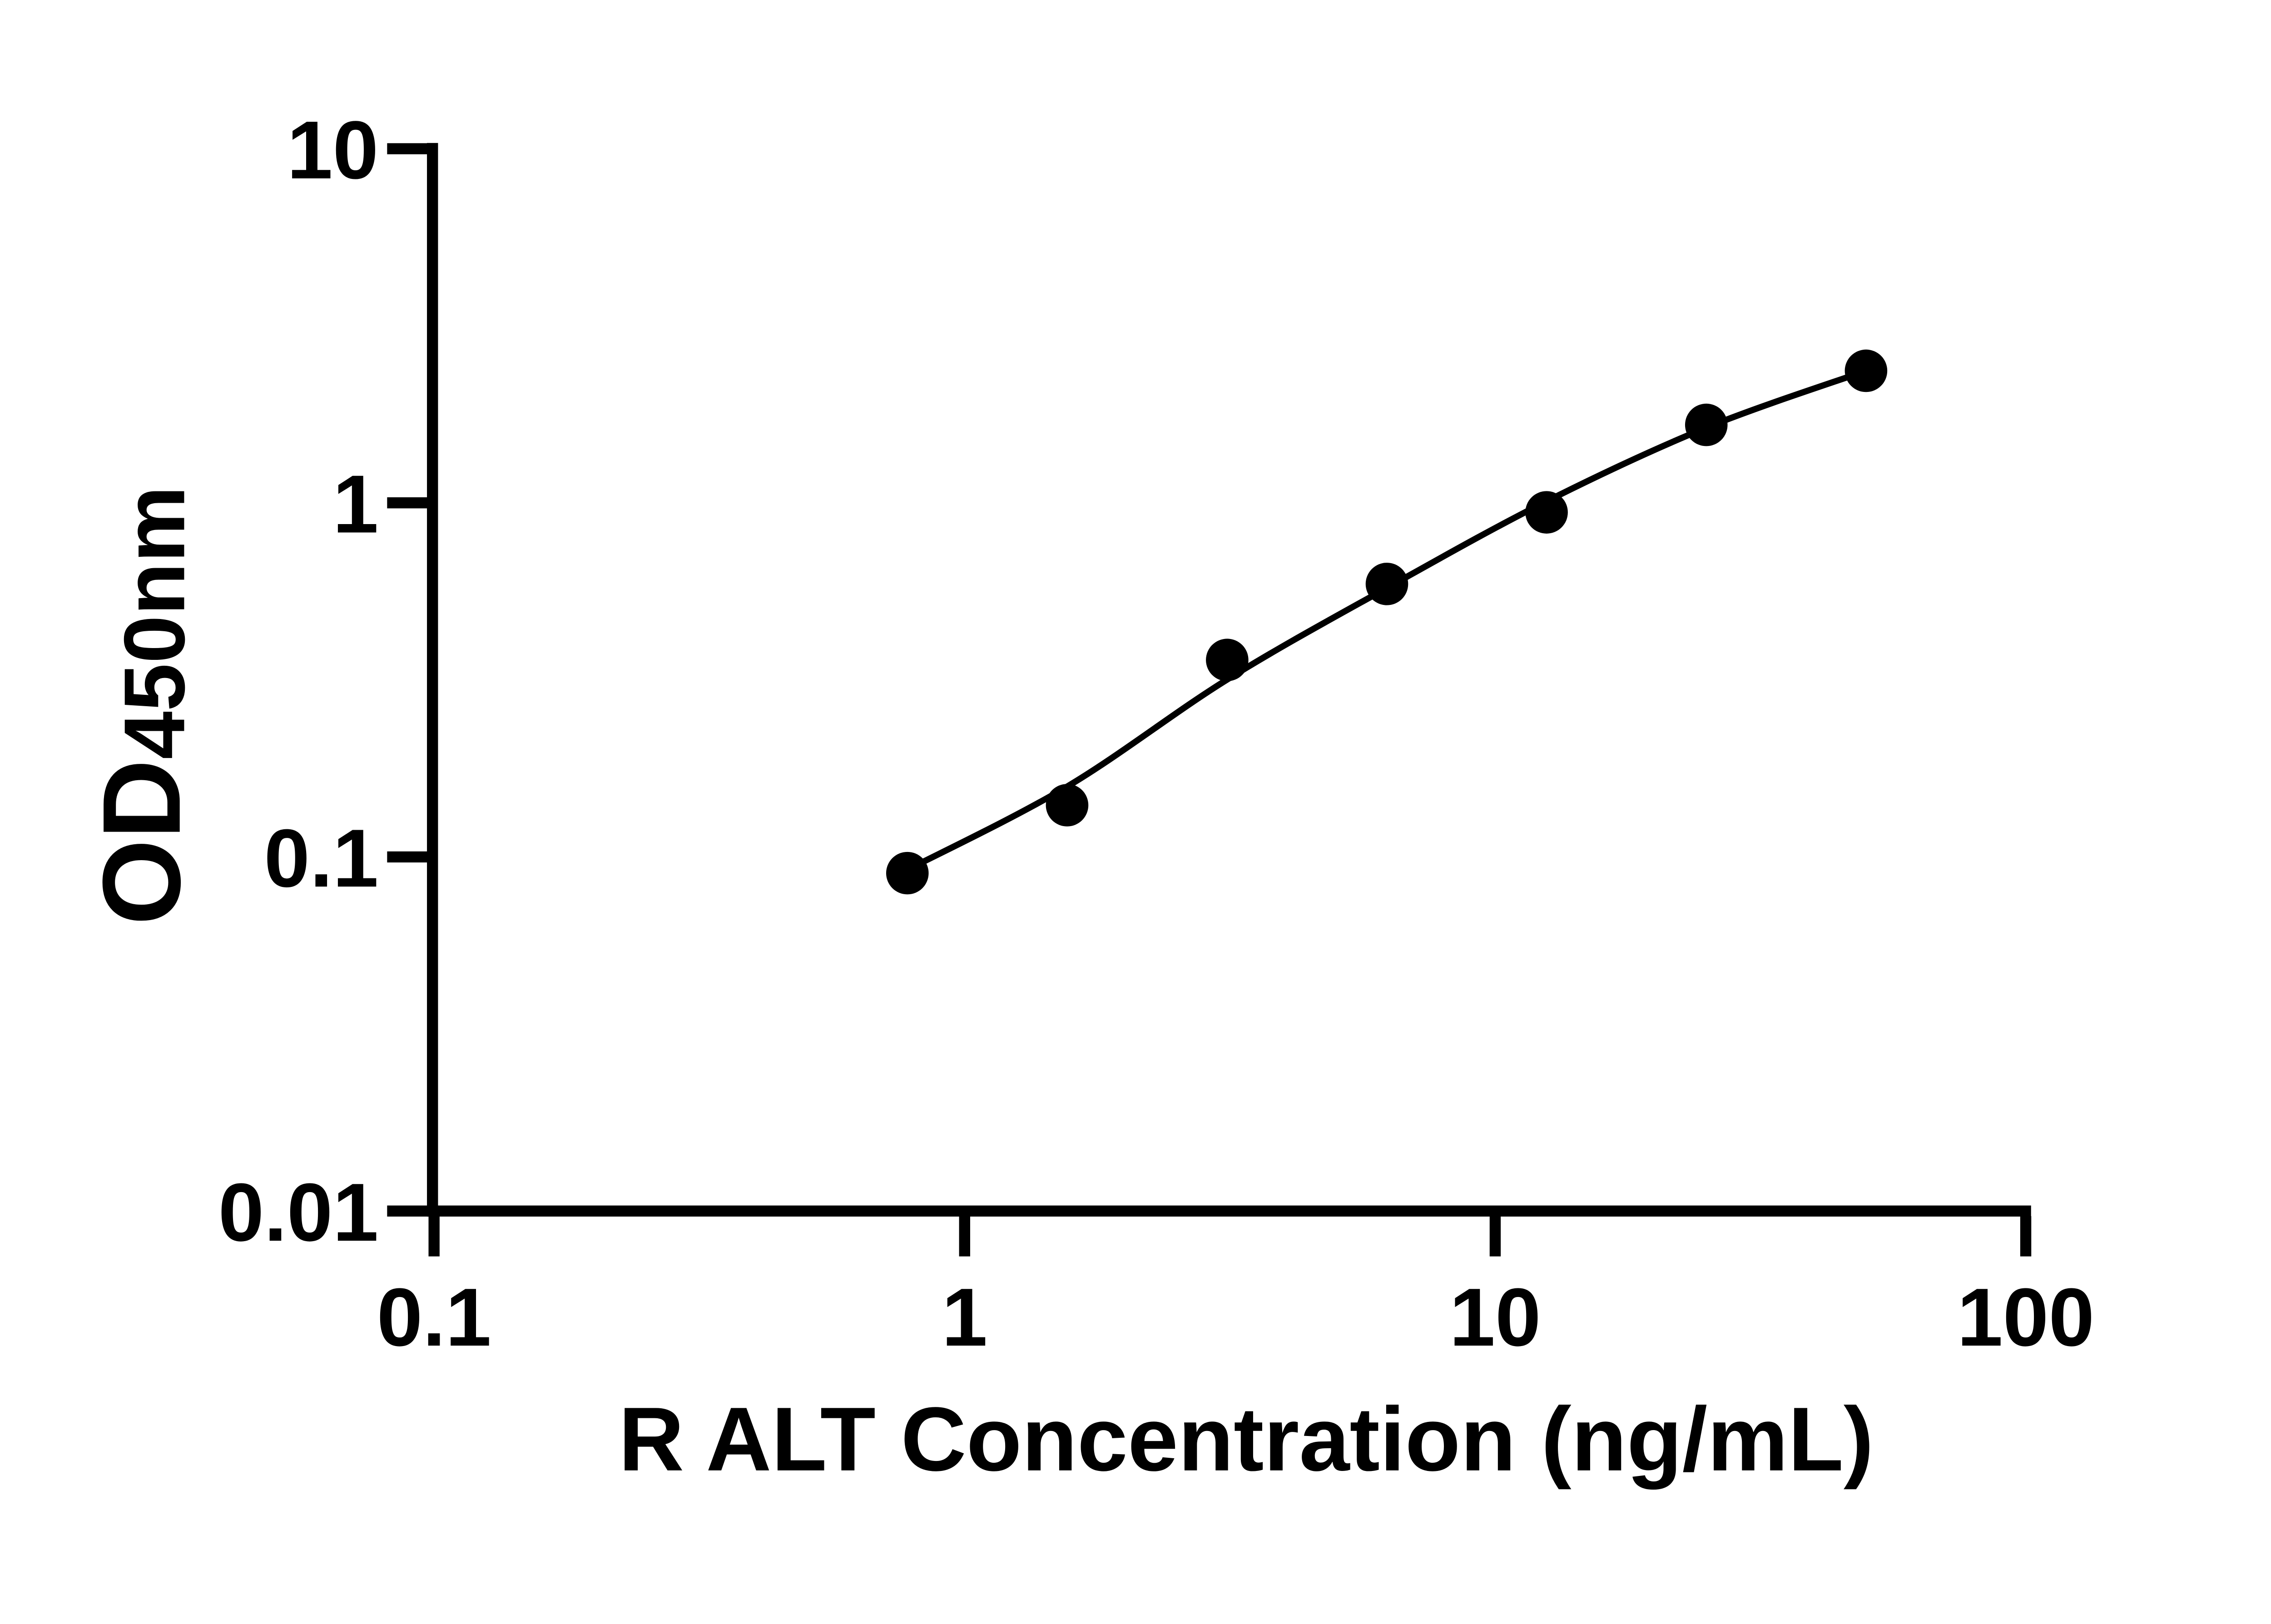 This screenshot has height=1624, width=2271. Describe the element at coordinates (964, 1317) in the screenshot. I see `x-tick-label: 1` at that location.